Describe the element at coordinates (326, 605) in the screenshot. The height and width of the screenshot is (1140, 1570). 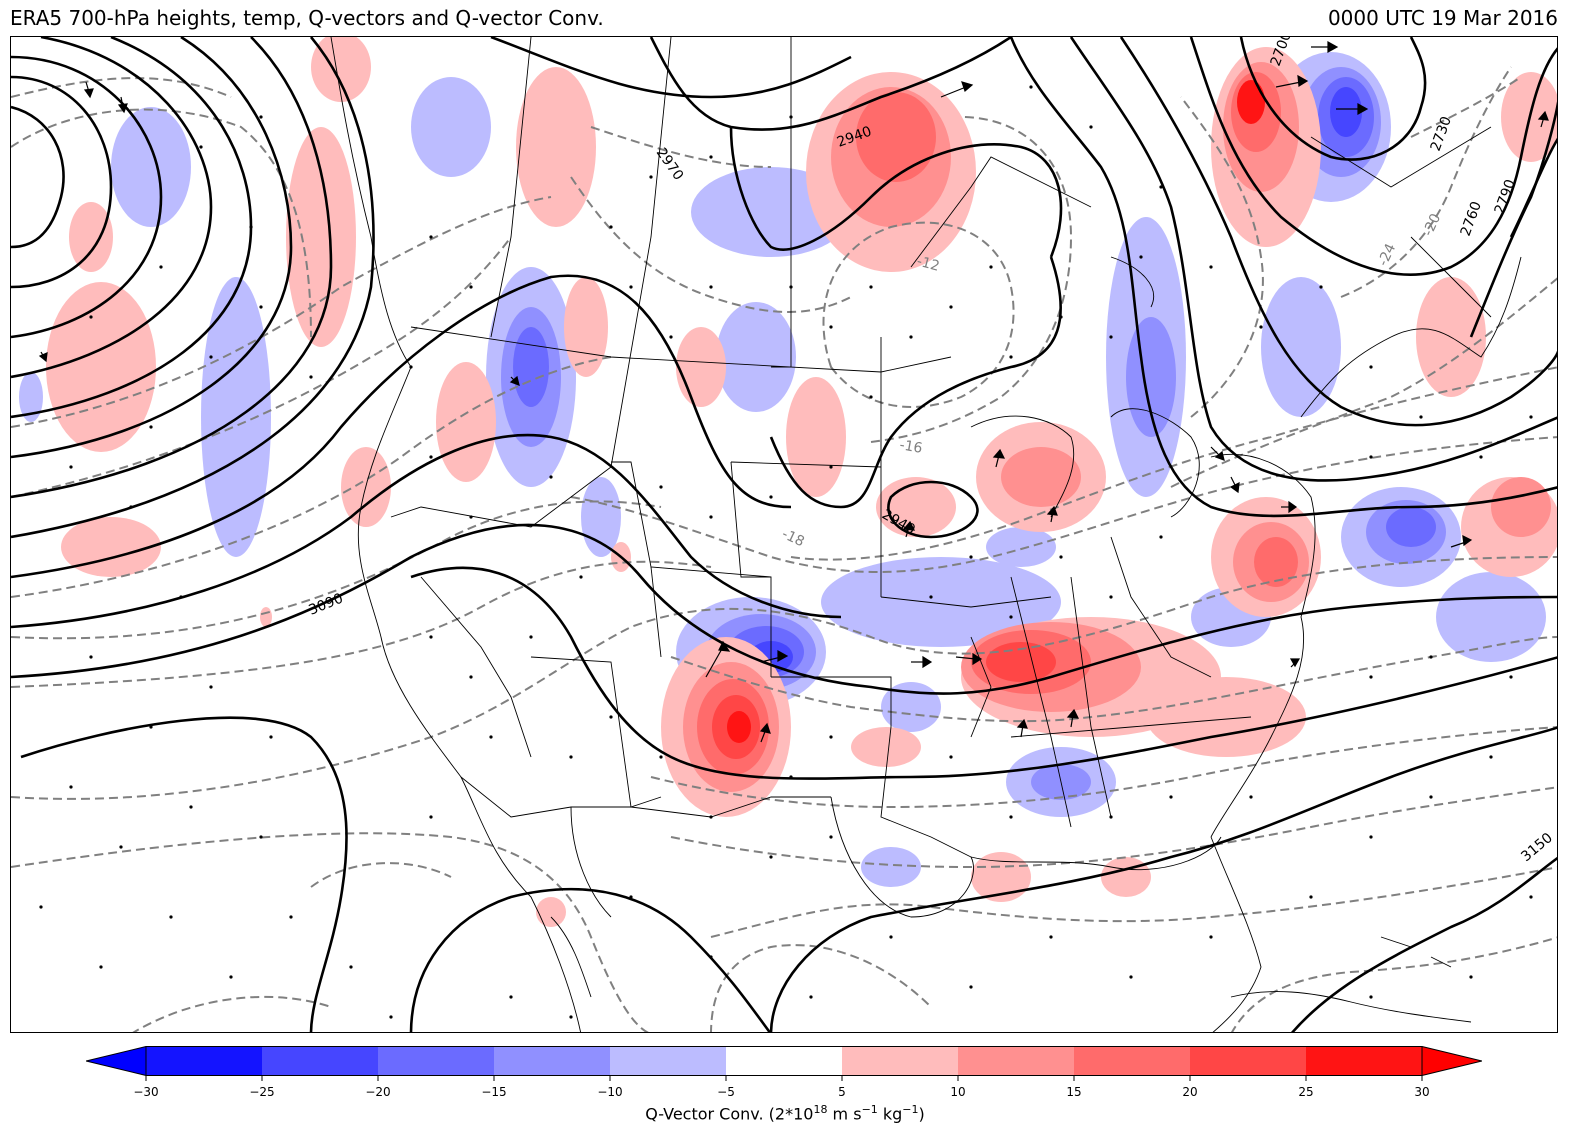
I see `height-label-3090: 3090` at that location.